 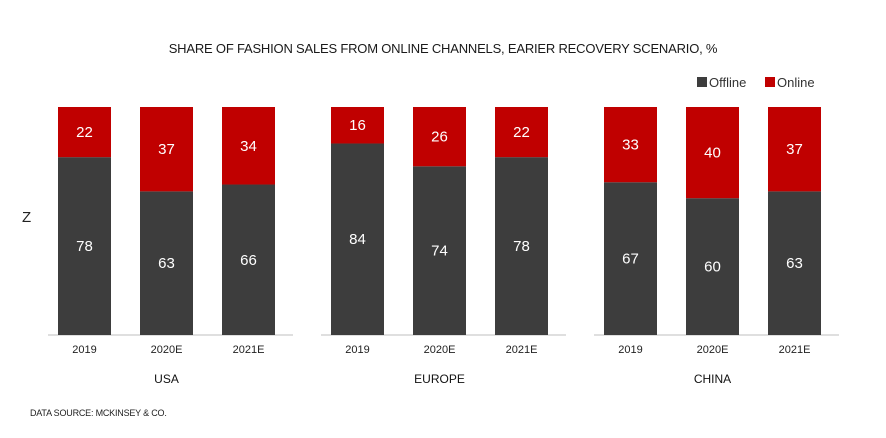 What do you see at coordinates (522, 350) in the screenshot?
I see `tick-label-europe-2021e: 2021E` at bounding box center [522, 350].